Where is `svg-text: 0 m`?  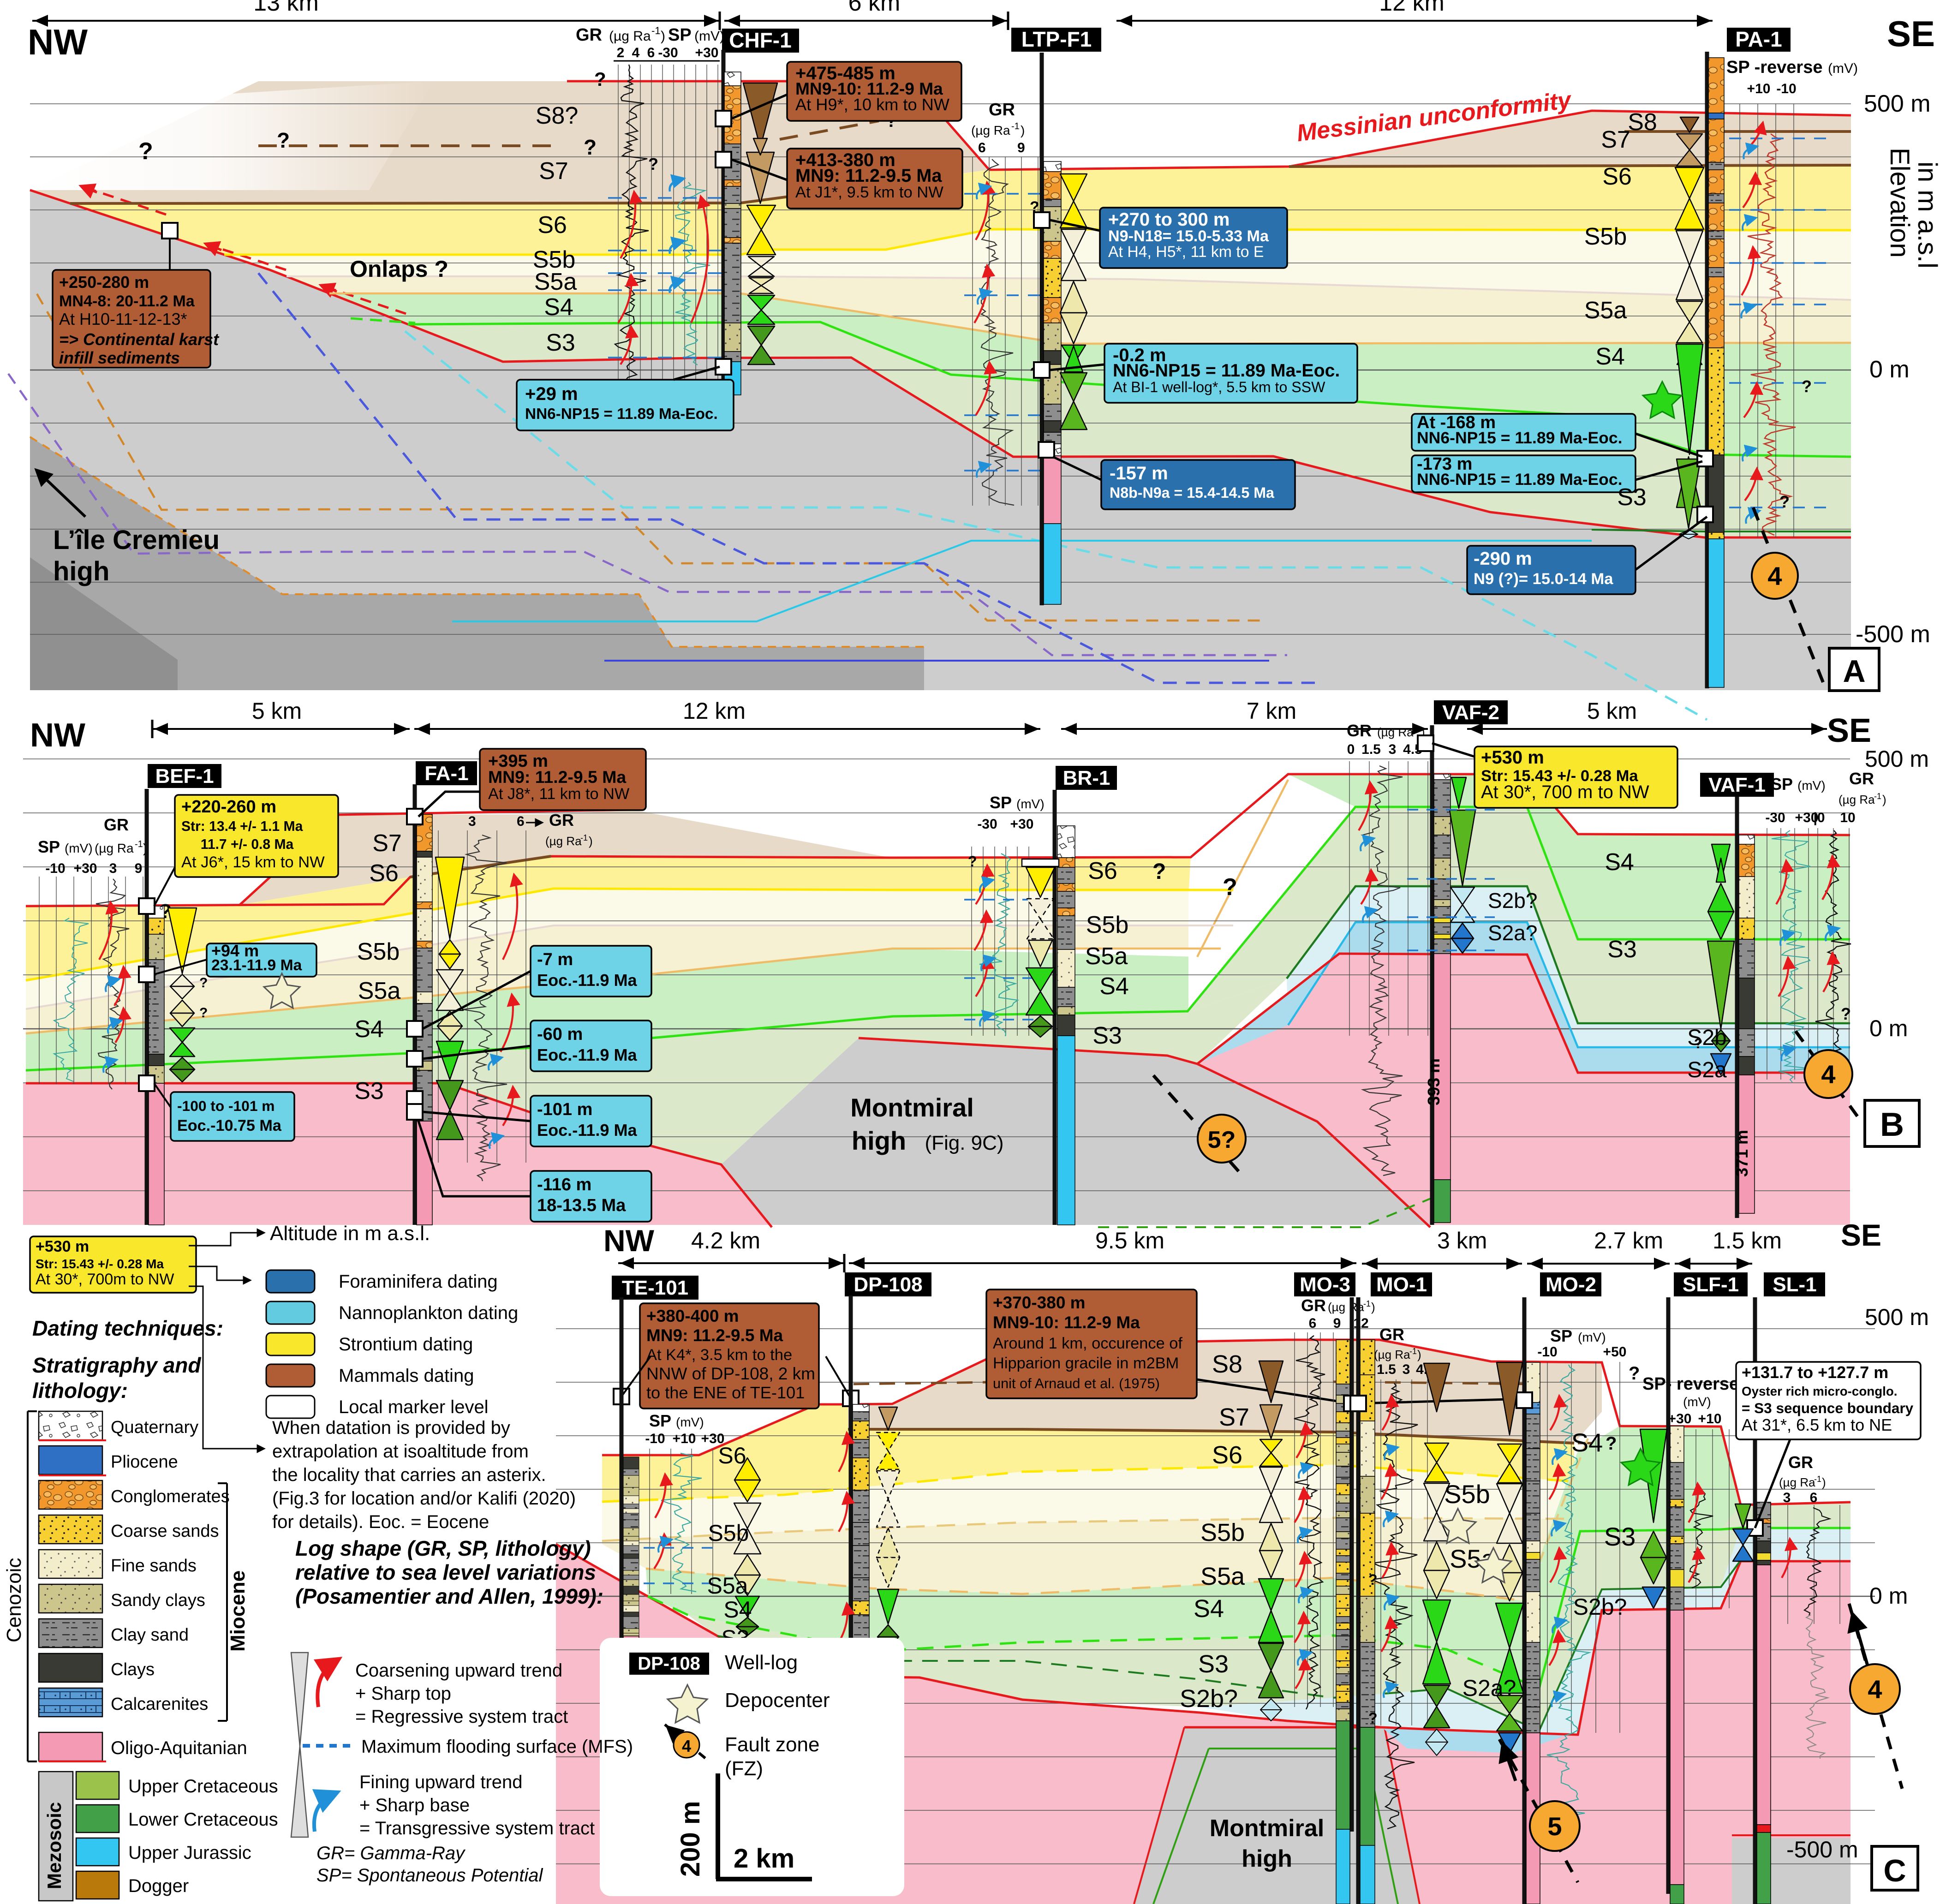
svg-text: 0 m is located at coordinates (1888, 1596).